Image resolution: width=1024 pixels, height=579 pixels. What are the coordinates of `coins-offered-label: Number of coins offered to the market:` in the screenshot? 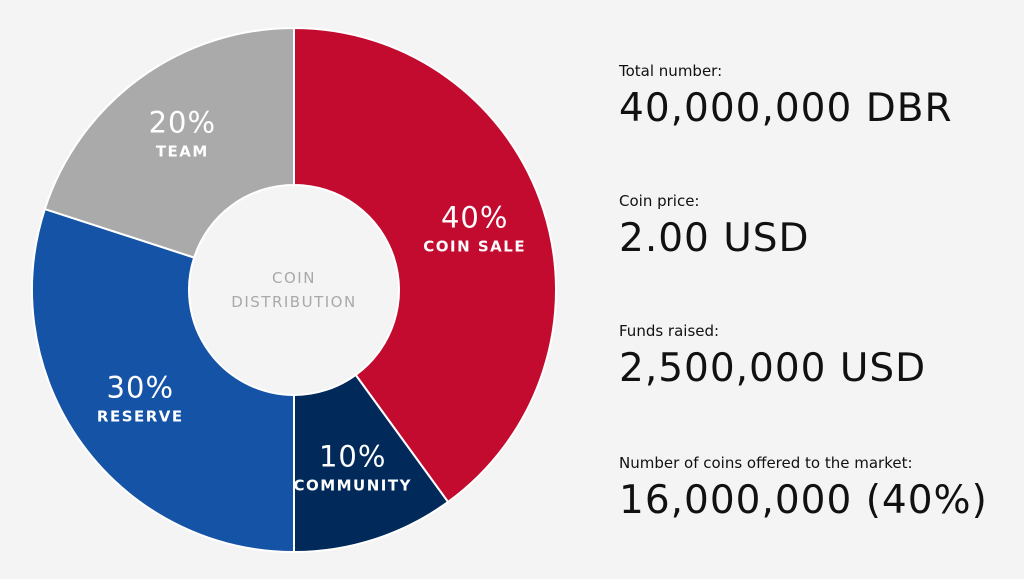 It's located at (766, 463).